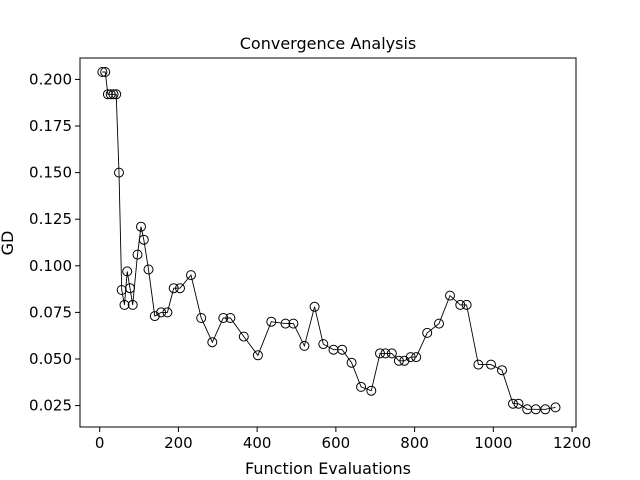 Image resolution: width=640 pixels, height=480 pixels. Describe the element at coordinates (50, 266) in the screenshot. I see `y-tick-label: 0.100` at that location.